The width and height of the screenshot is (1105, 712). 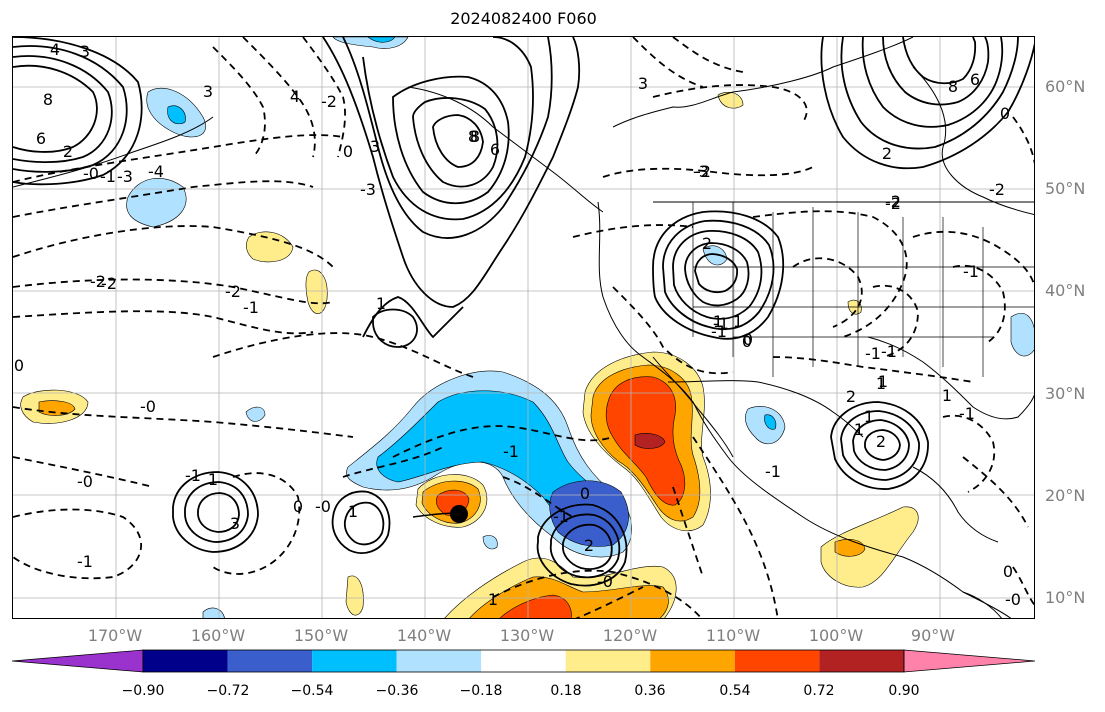 What do you see at coordinates (1065, 290) in the screenshot?
I see `lat-label: 40°N` at bounding box center [1065, 290].